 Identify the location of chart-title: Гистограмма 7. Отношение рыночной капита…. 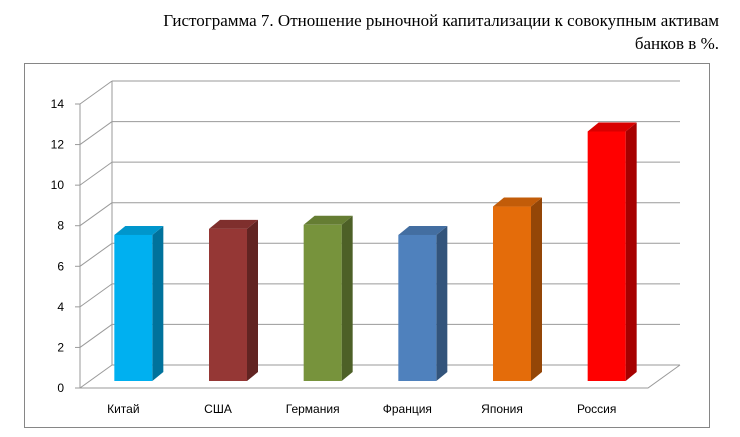
(399, 32).